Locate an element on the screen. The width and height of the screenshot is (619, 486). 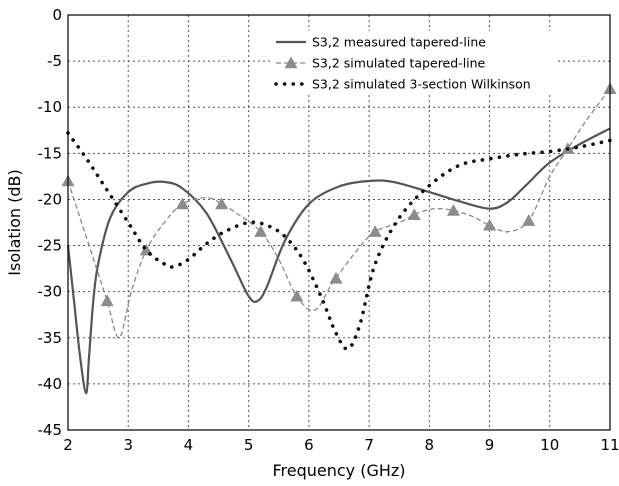
y-tick-label: 0 is located at coordinates (57, 15).